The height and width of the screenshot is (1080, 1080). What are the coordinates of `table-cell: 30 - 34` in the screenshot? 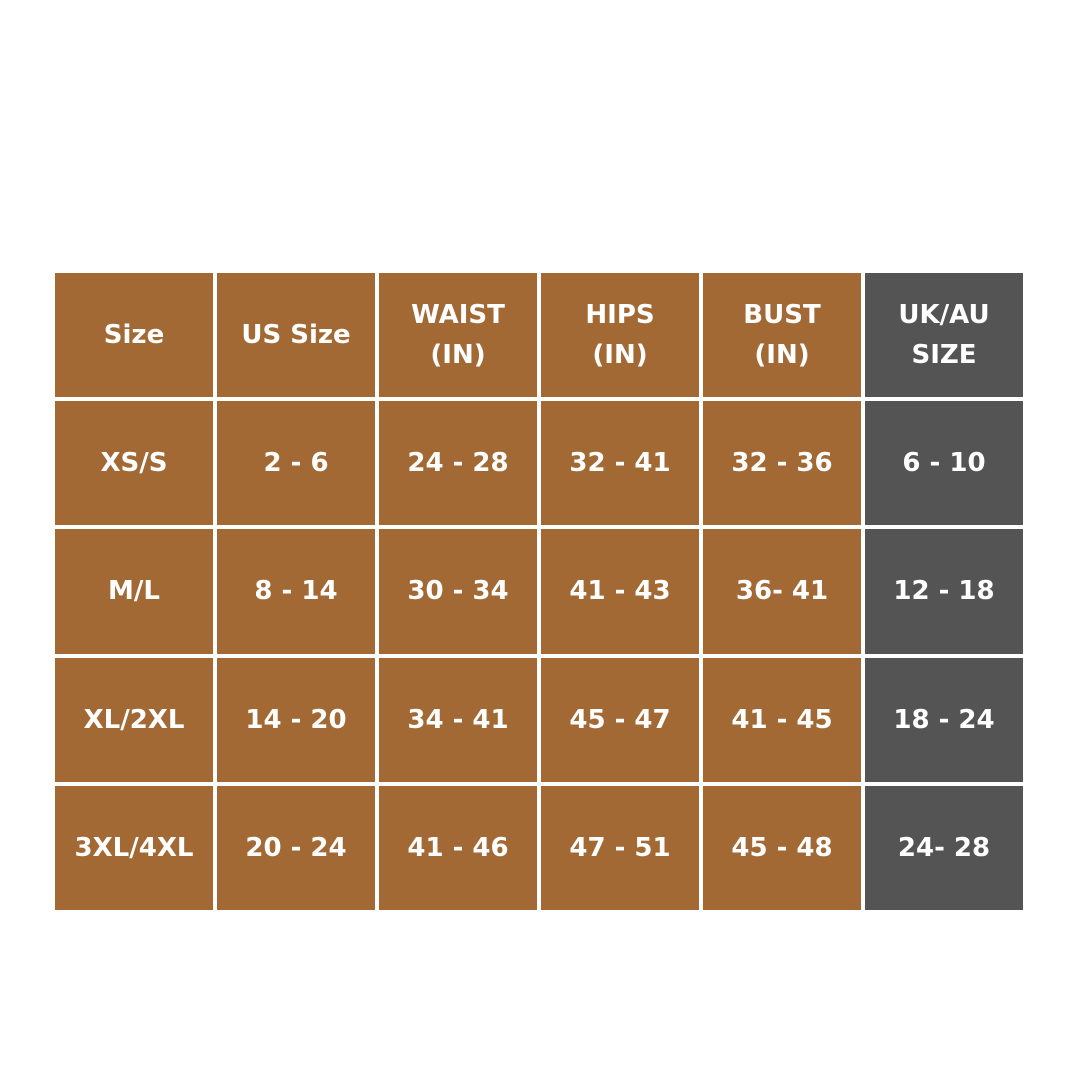 It's located at (458, 591).